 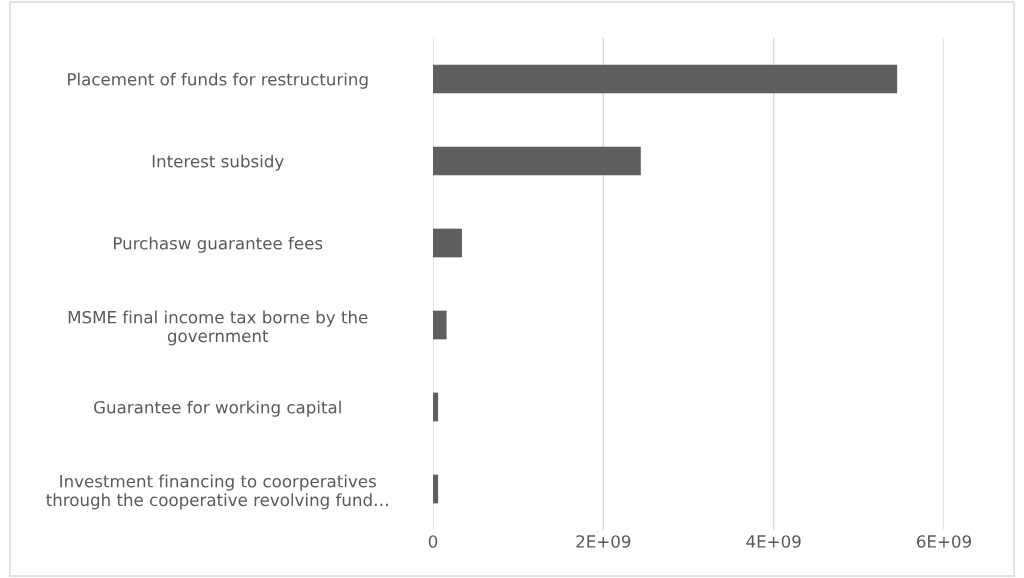 What do you see at coordinates (603, 541) in the screenshot?
I see `x-tick-label: 2E+09` at bounding box center [603, 541].